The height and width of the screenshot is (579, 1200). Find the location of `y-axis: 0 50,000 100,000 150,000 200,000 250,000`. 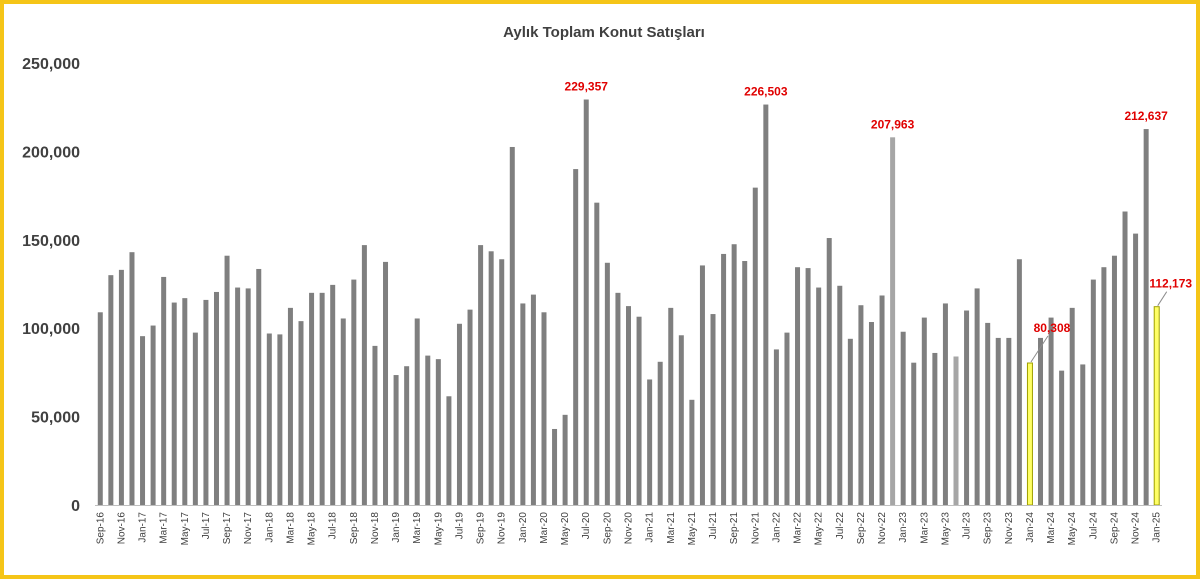

y-axis: 0 50,000 100,000 150,000 200,000 250,000 is located at coordinates (51, 285).